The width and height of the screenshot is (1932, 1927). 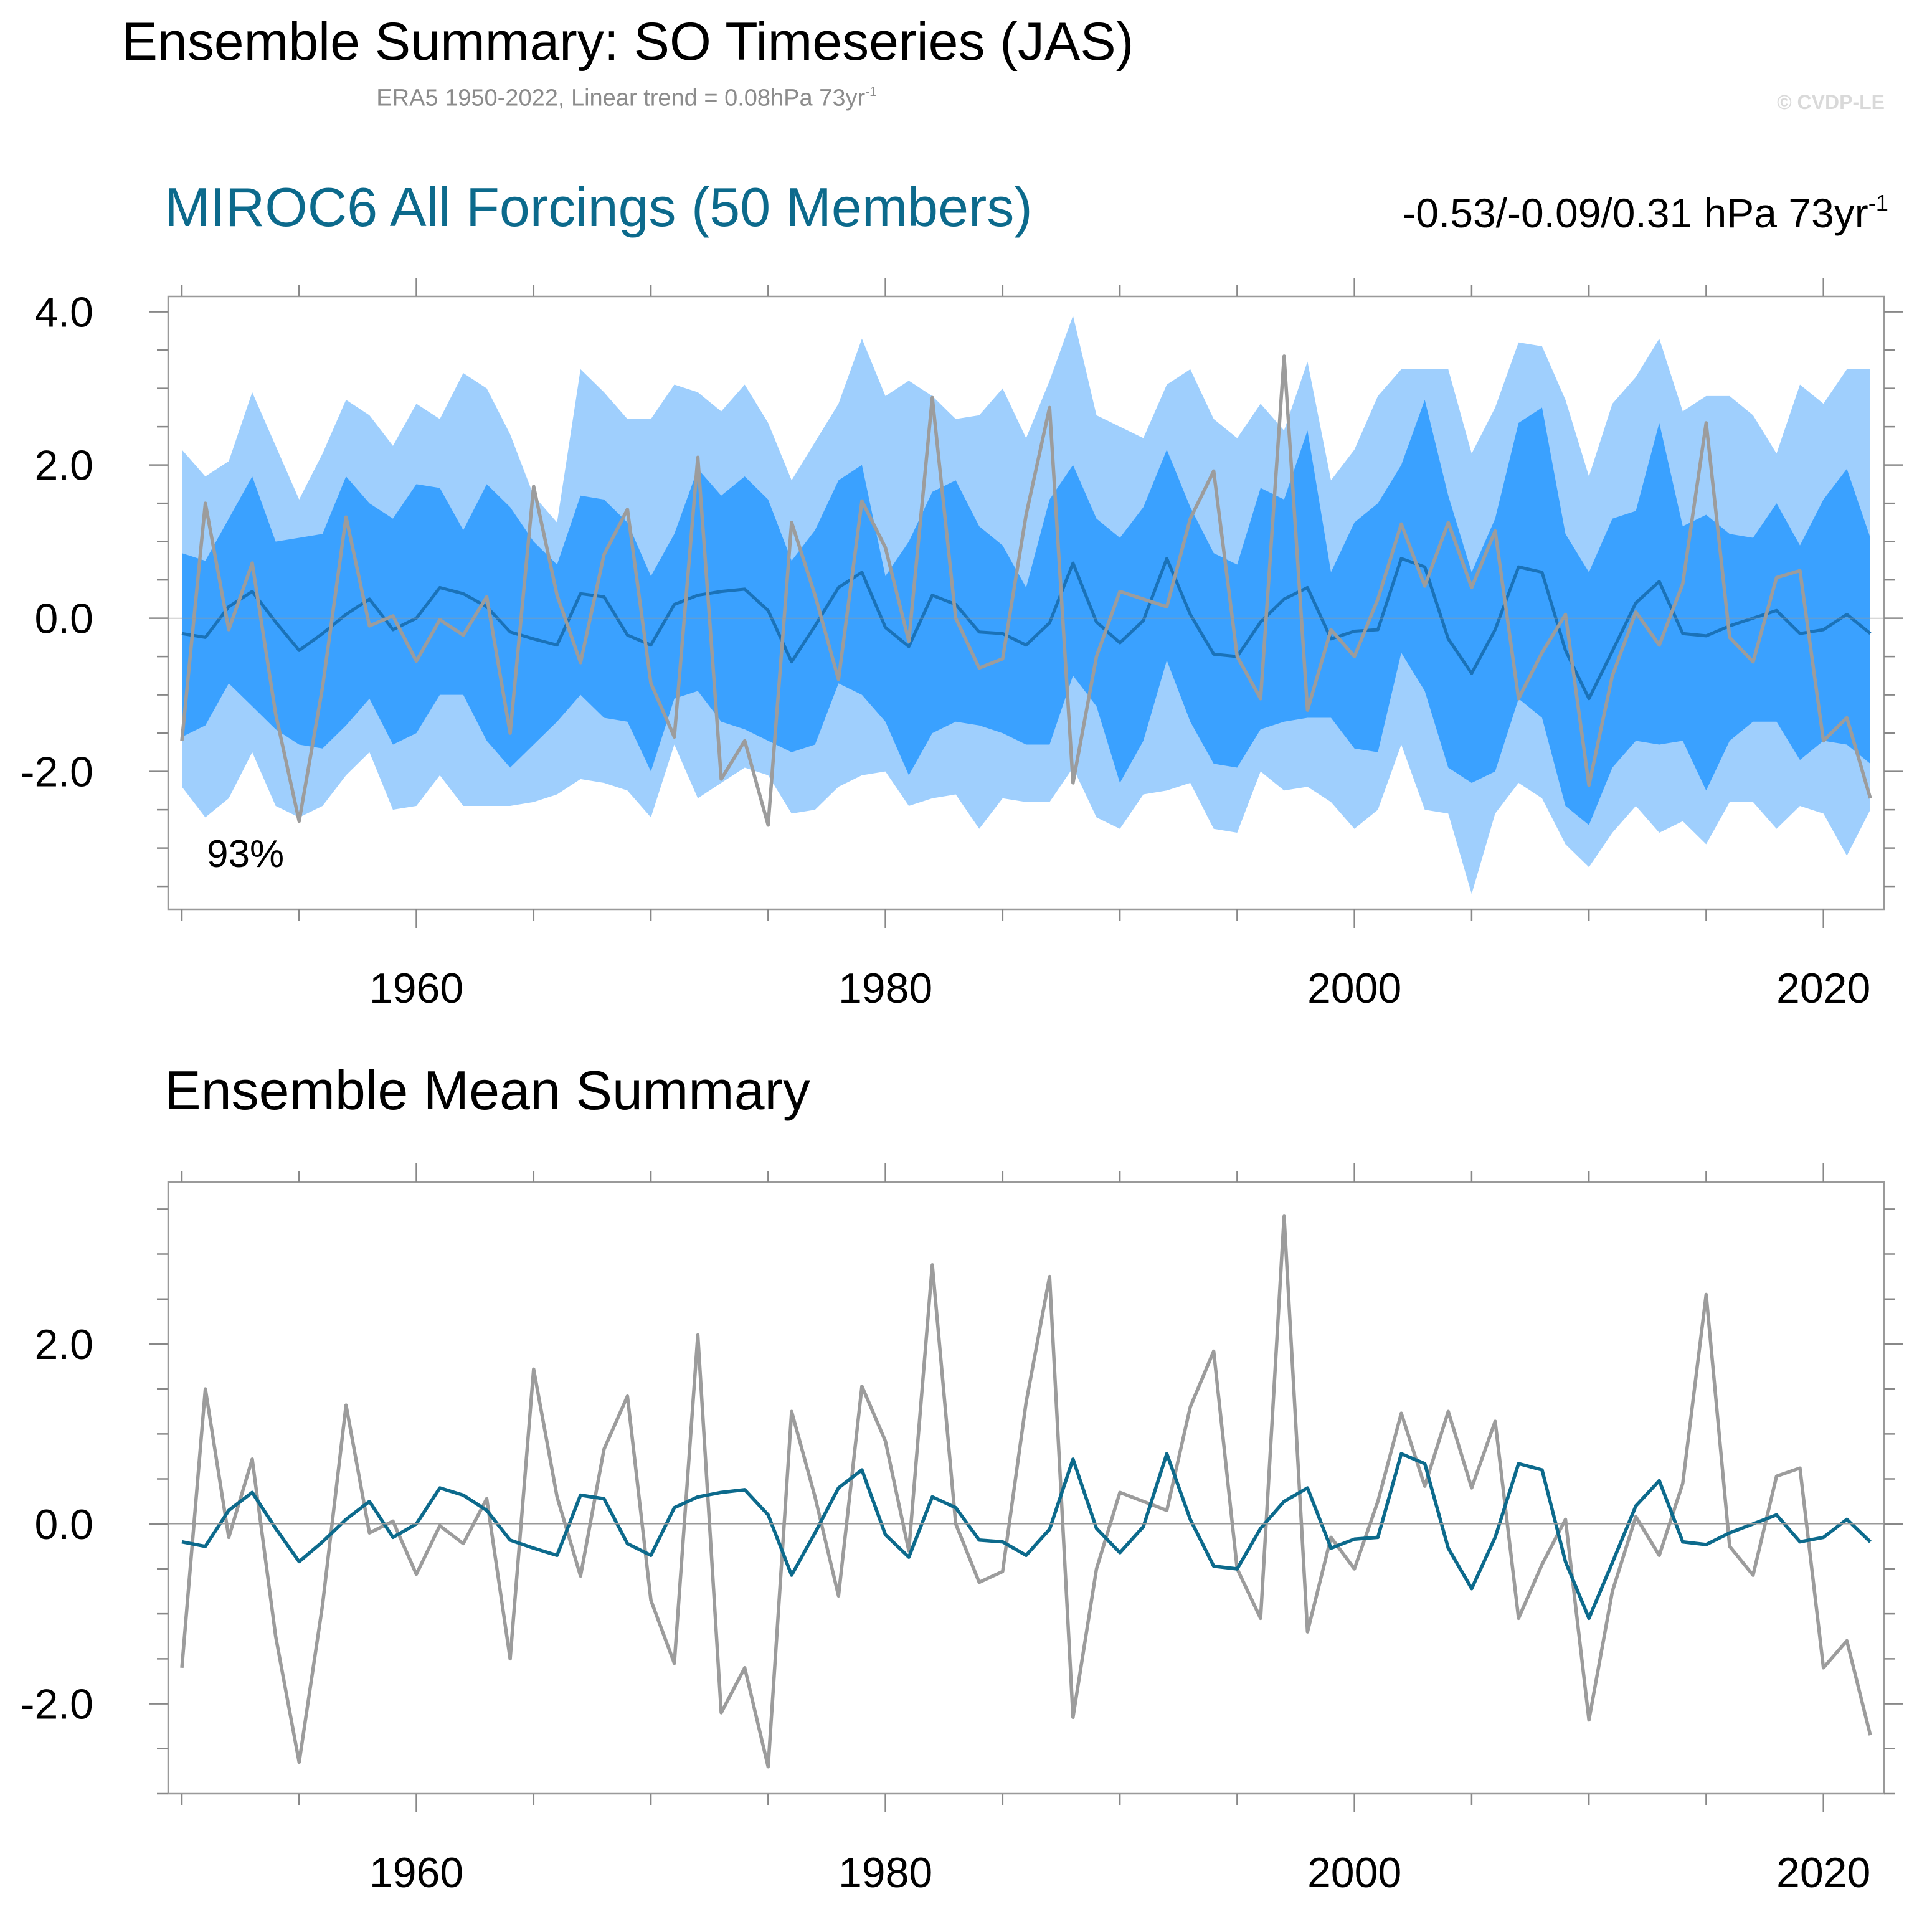 I want to click on panel2-ytick-label-2.0: 2.0, so click(x=64, y=1344).